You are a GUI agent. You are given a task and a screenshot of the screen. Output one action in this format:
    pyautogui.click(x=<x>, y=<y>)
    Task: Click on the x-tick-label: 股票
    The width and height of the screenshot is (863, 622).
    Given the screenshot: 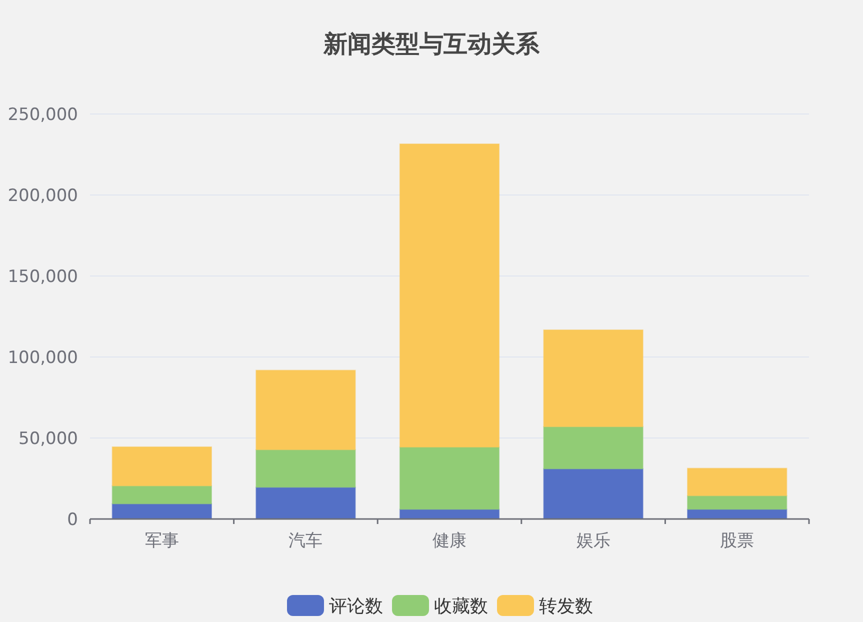 What is the action you would take?
    pyautogui.click(x=737, y=541)
    